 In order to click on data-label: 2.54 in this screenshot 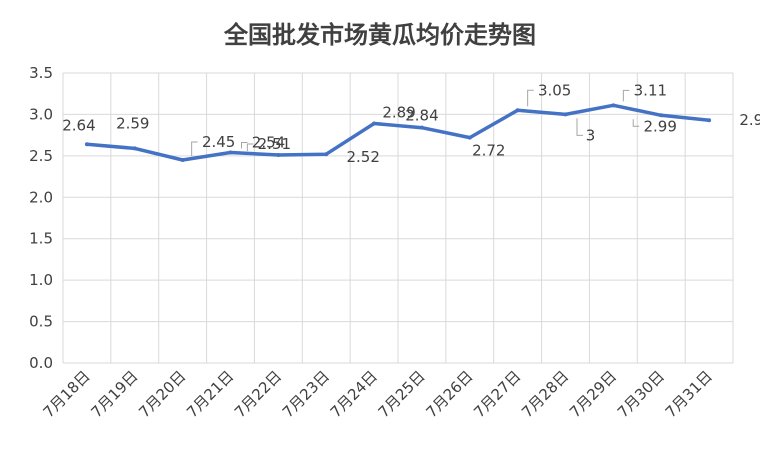, I will do `click(268, 143)`.